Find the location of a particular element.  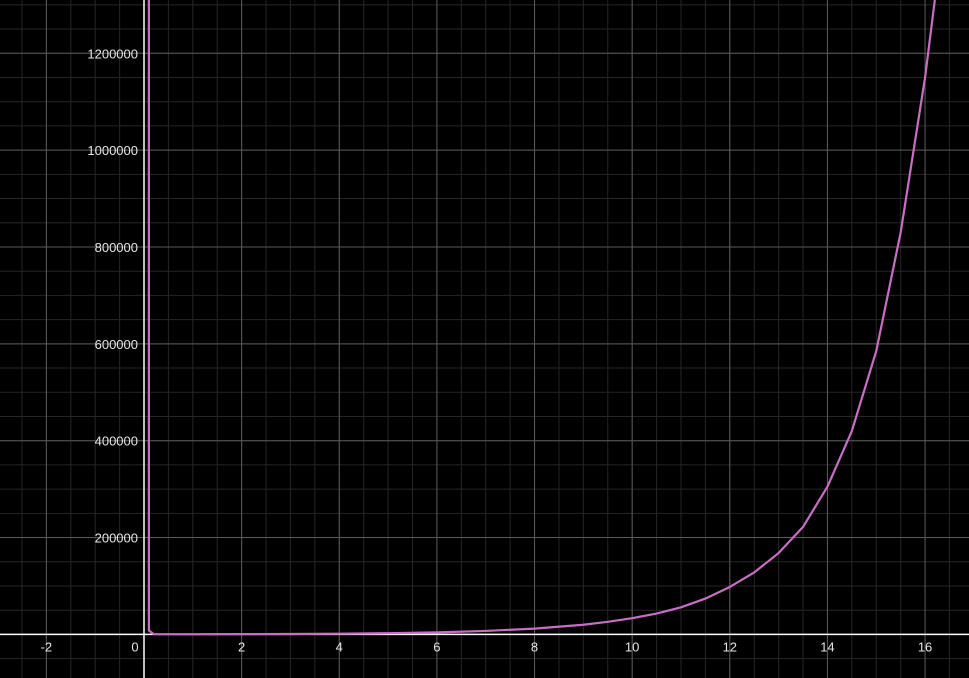

x-tick-label: 0 is located at coordinates (134, 646).